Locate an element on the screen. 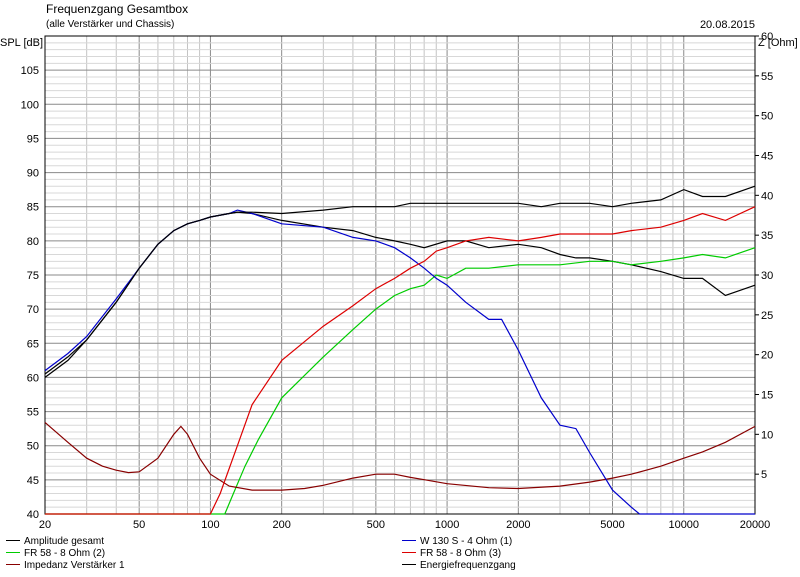  y2-tick-label: 55 is located at coordinates (767, 77).